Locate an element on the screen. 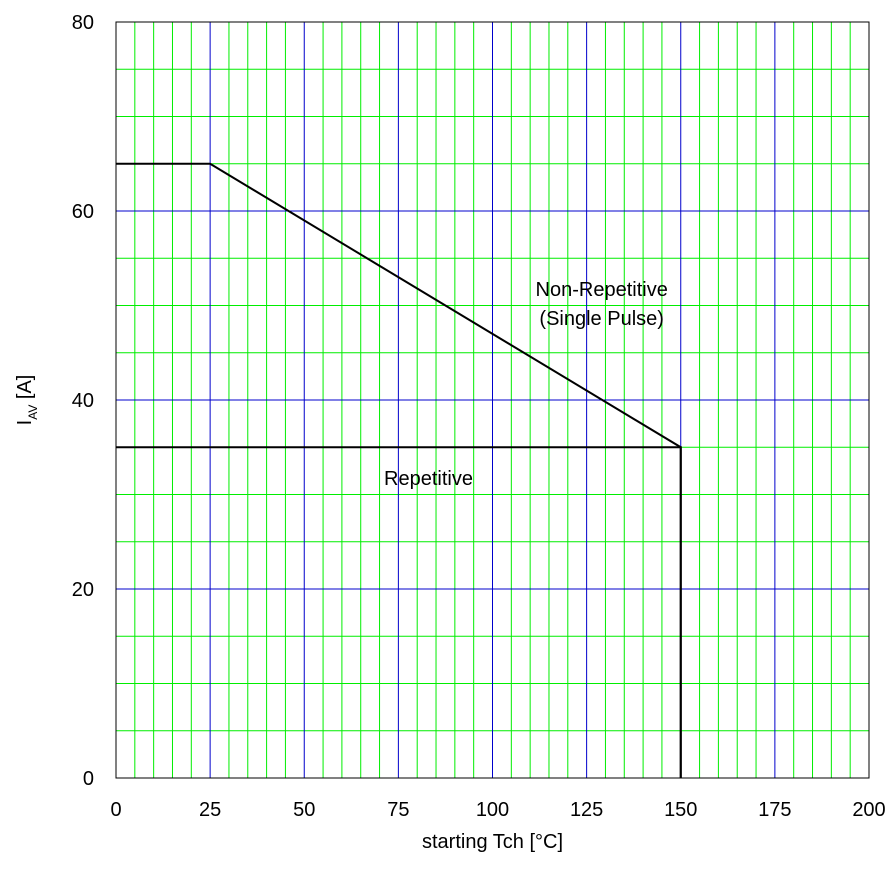  x-tick-label: 75 is located at coordinates (398, 810).